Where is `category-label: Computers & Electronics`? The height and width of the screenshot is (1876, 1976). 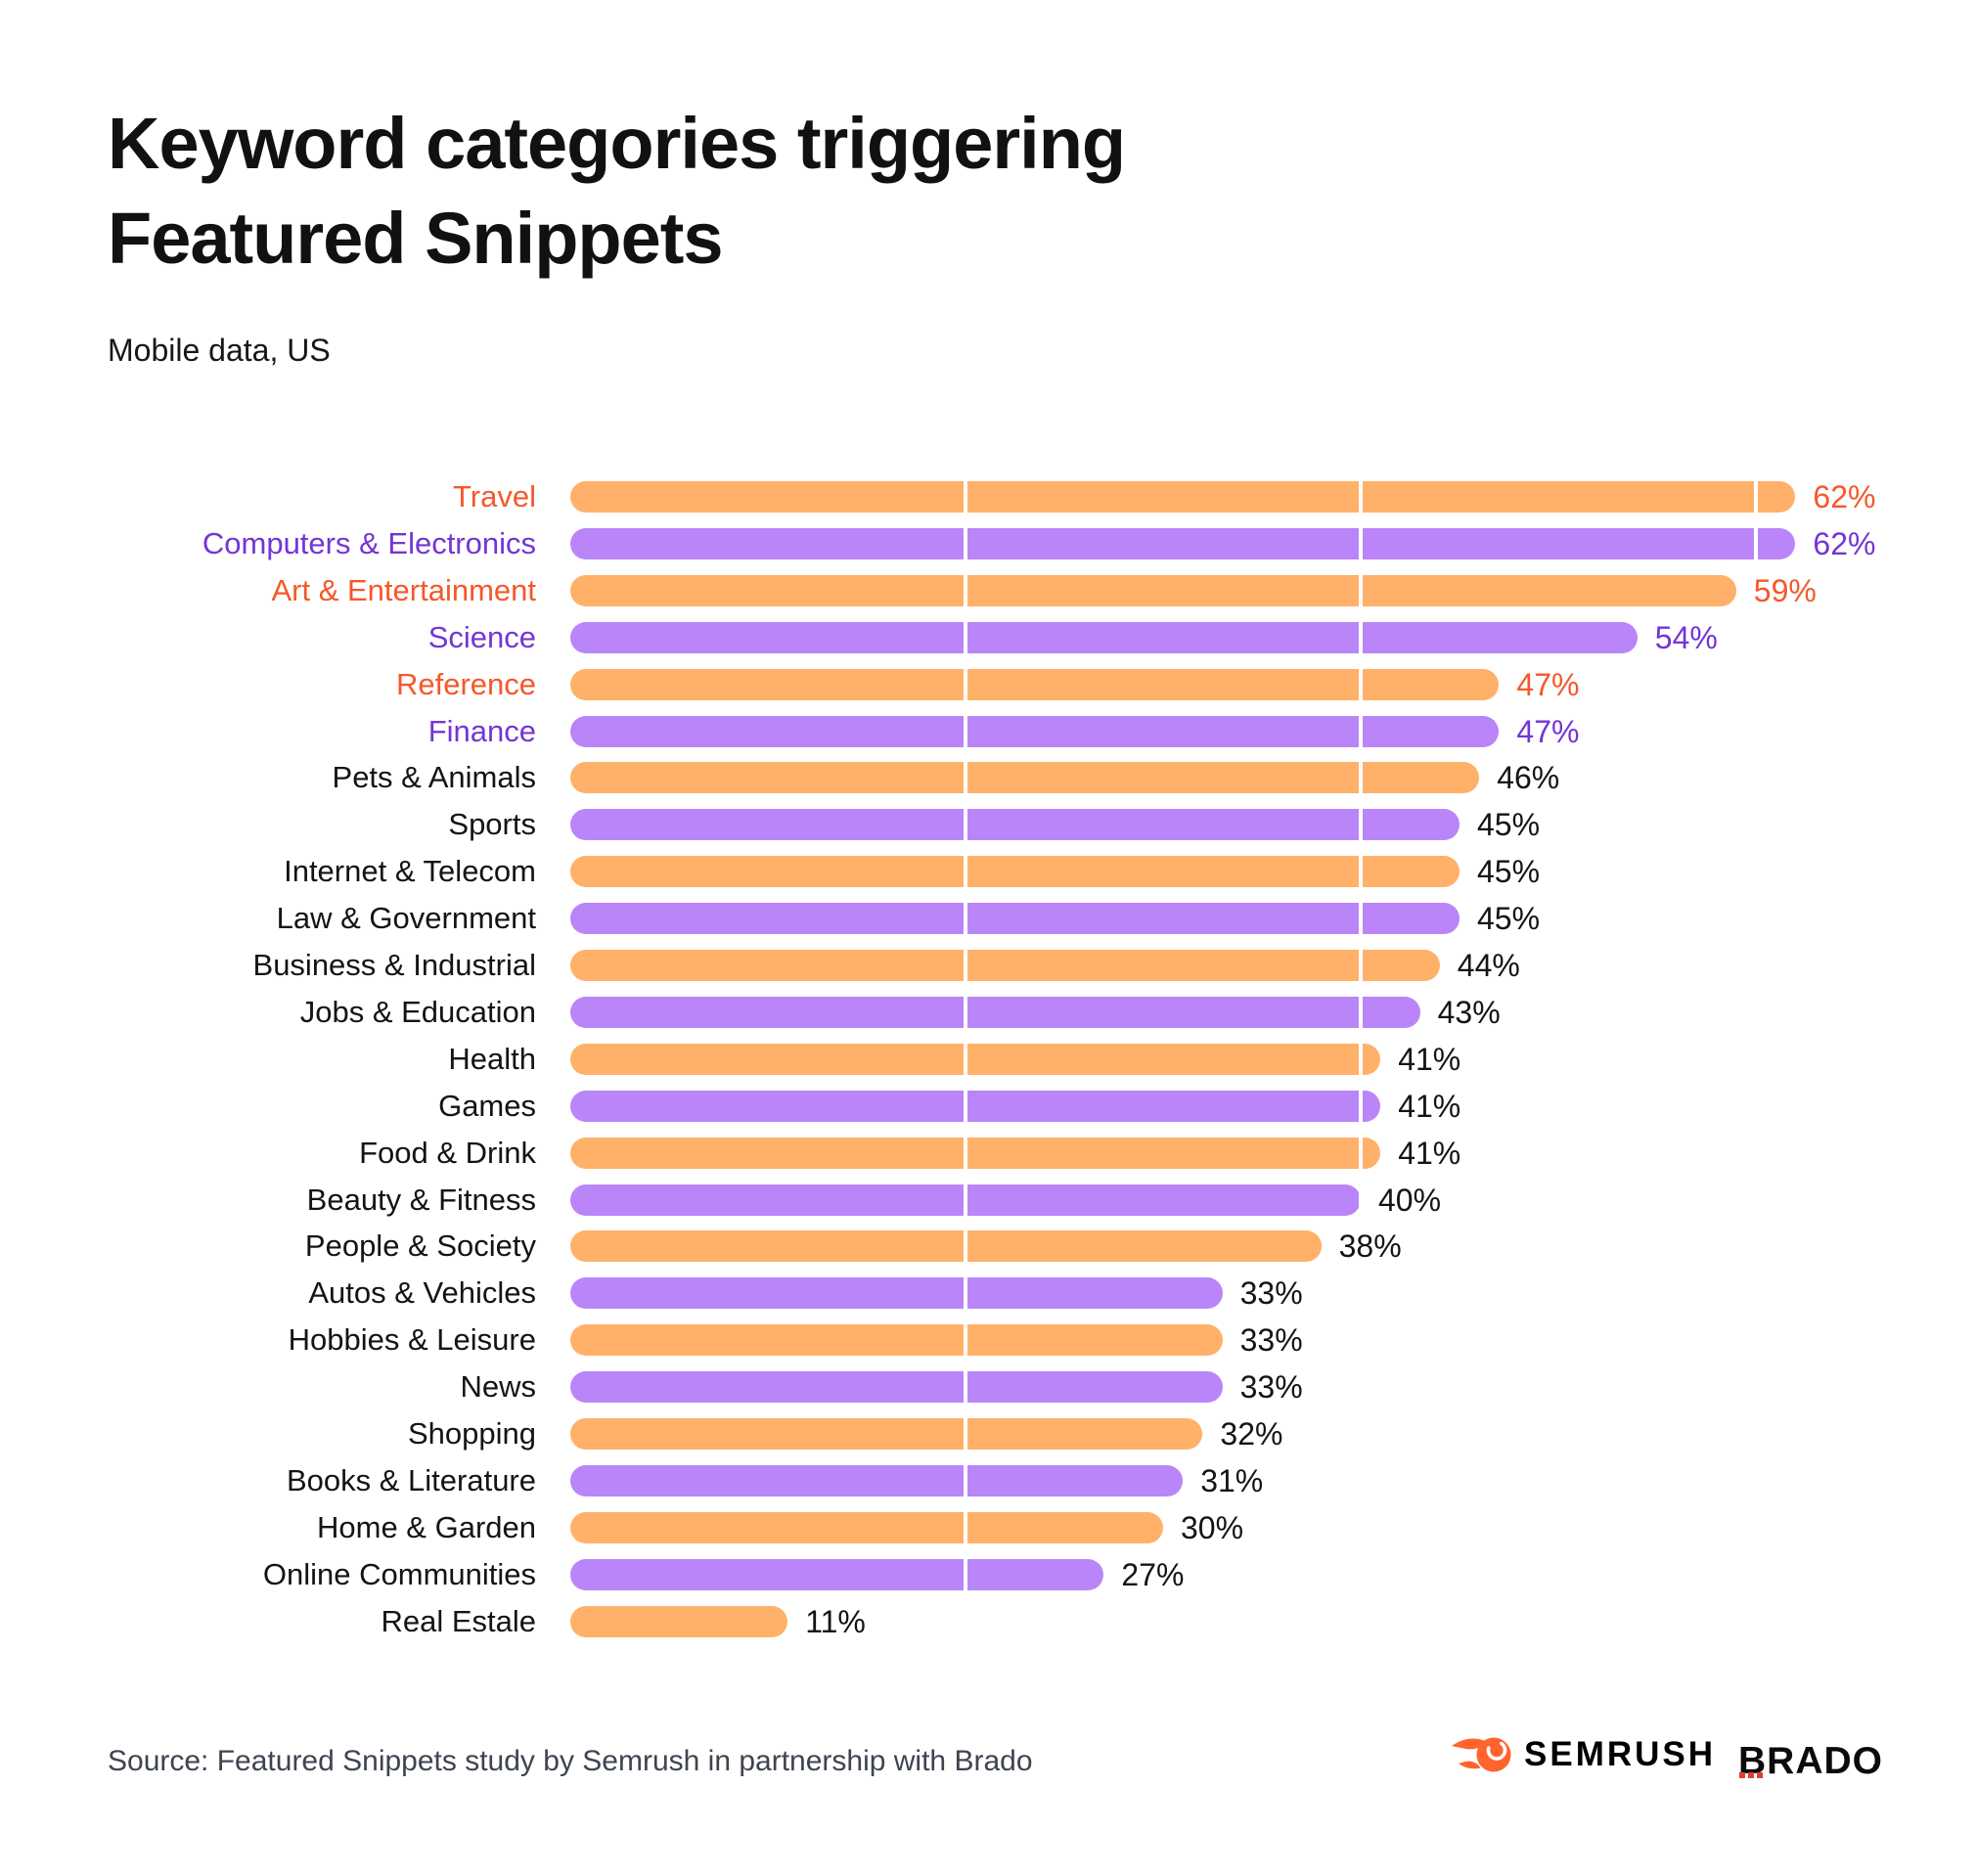
category-label: Computers & Electronics is located at coordinates (369, 542).